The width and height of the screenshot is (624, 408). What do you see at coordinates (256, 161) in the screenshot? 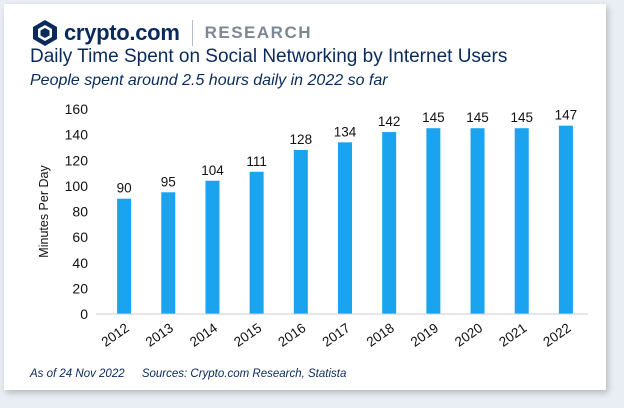
I see `value-label-2015: 111` at bounding box center [256, 161].